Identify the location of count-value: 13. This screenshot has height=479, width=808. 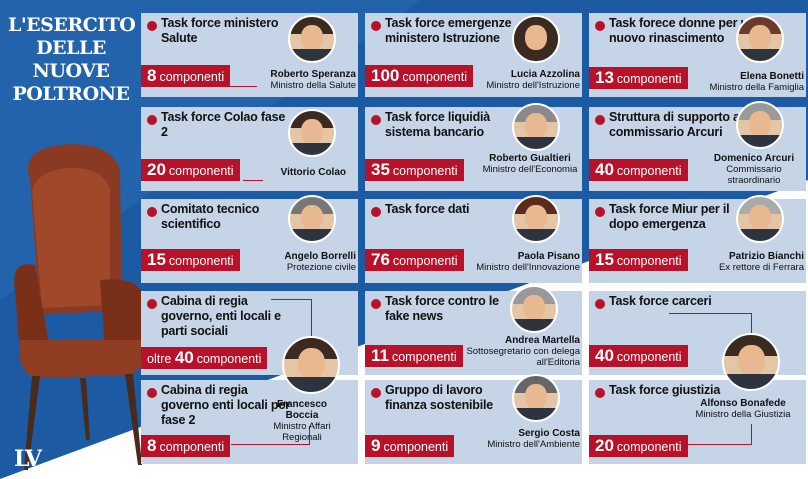
(604, 77).